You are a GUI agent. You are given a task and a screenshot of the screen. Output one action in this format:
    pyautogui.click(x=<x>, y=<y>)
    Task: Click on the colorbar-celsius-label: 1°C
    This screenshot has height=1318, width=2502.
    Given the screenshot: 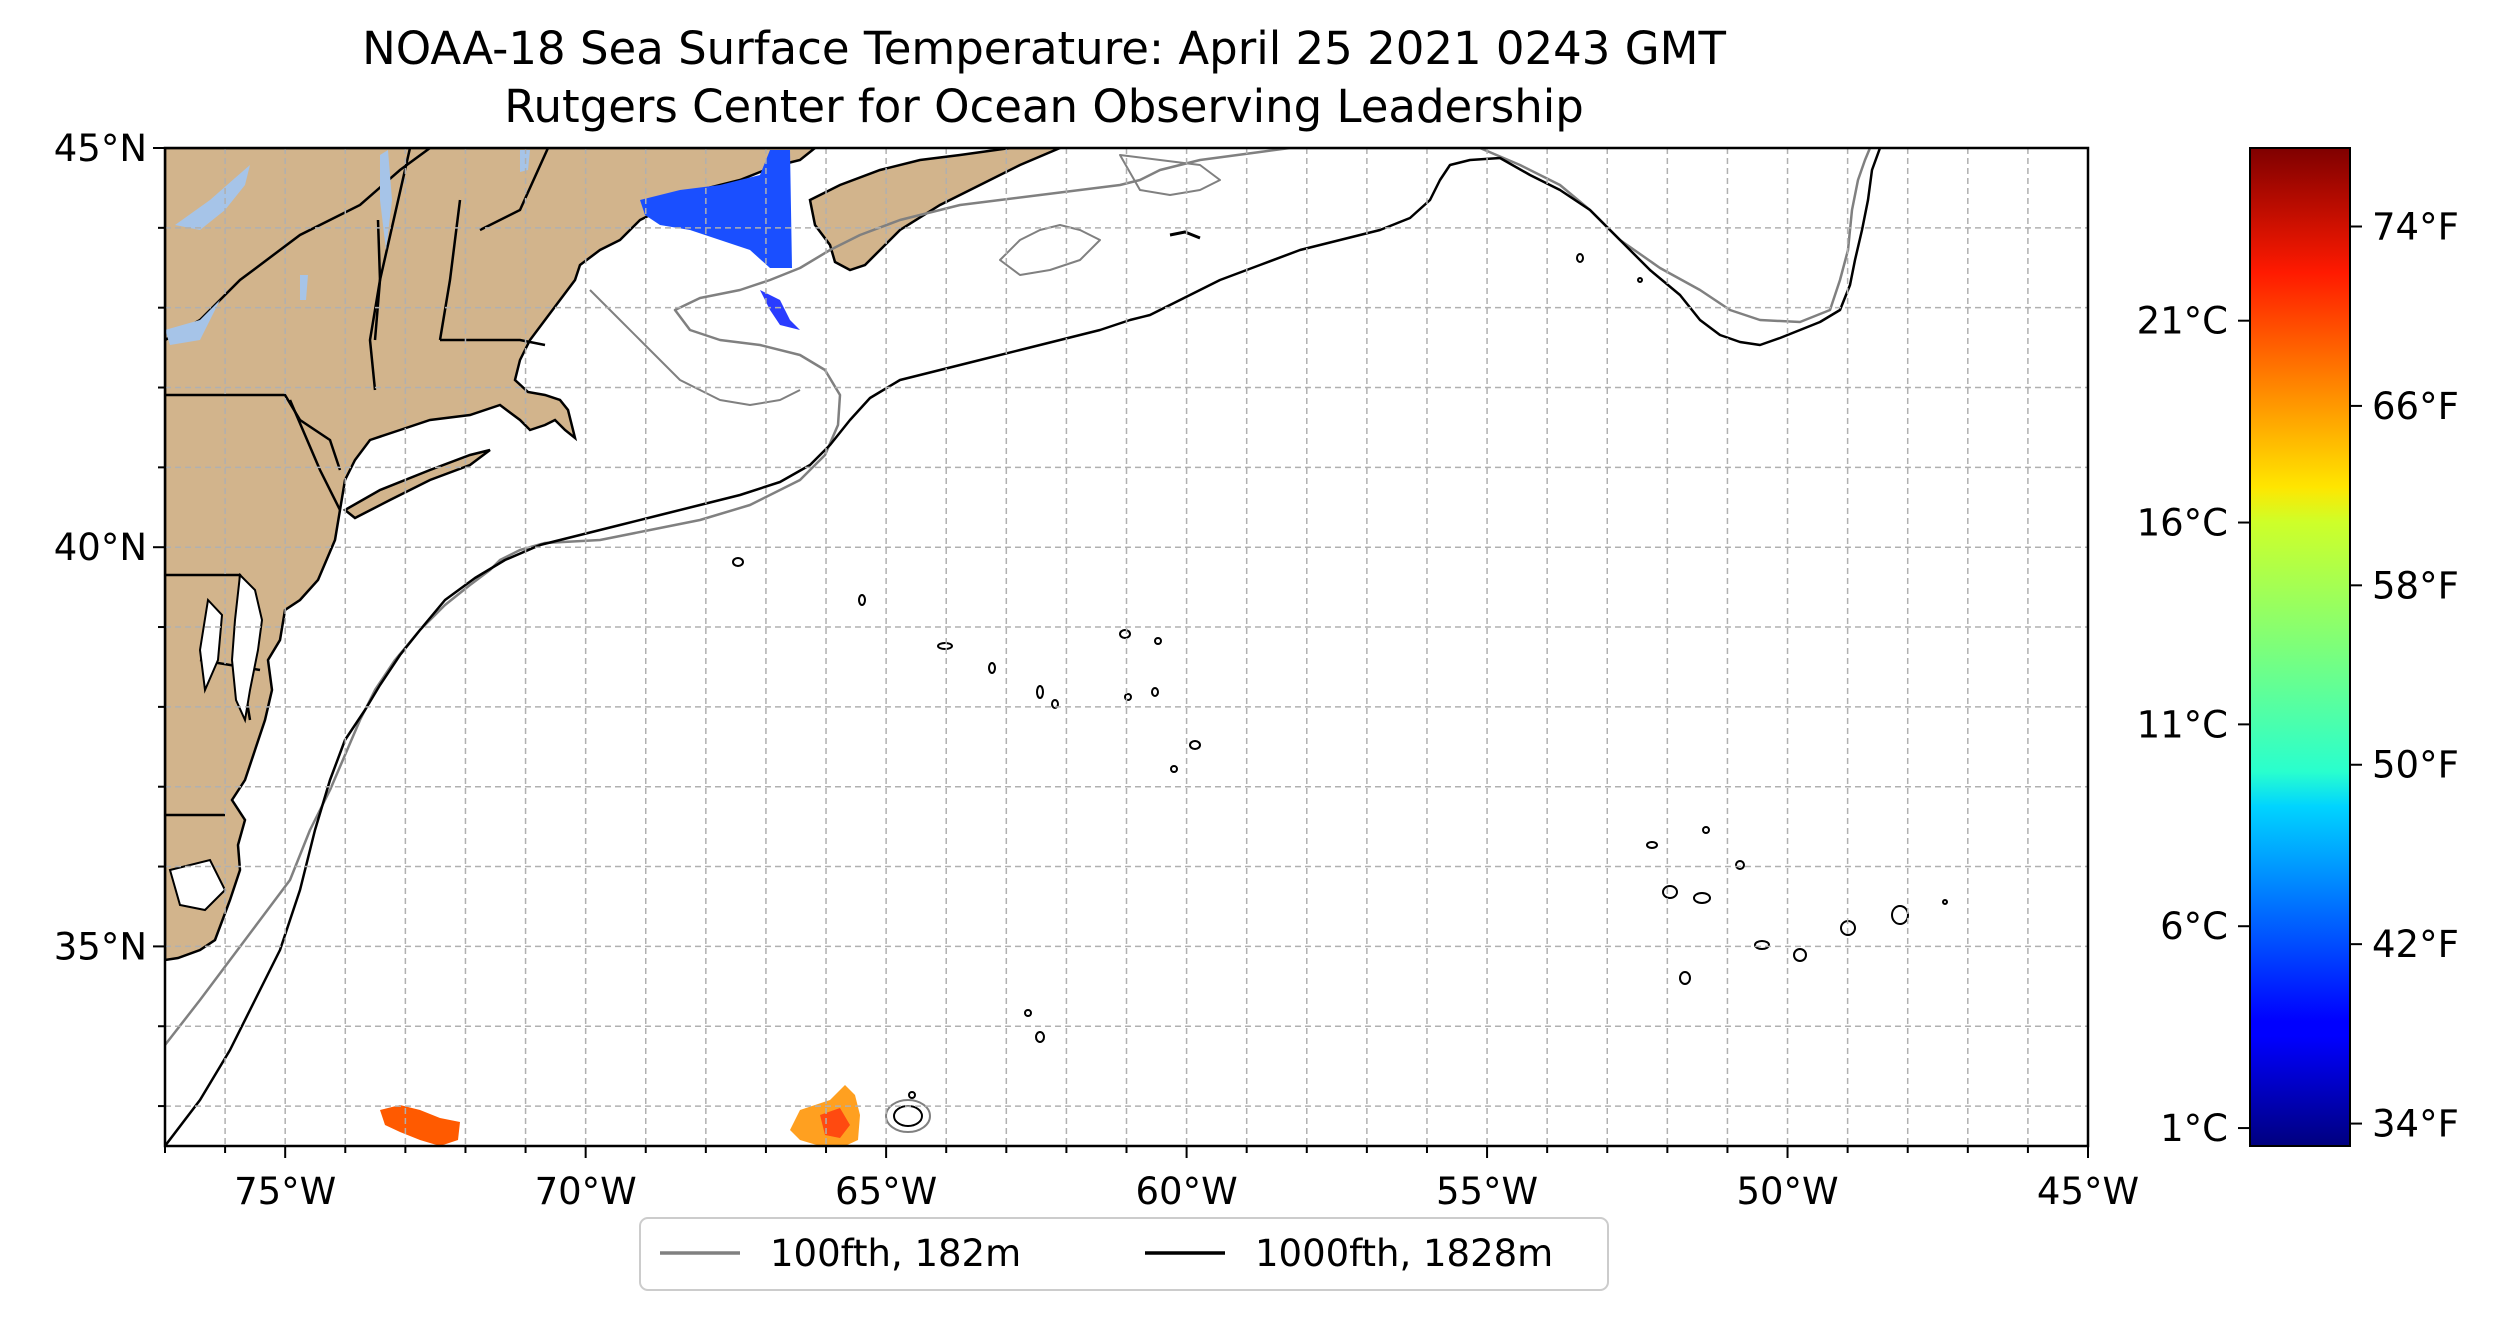 What is the action you would take?
    pyautogui.click(x=2194, y=1128)
    